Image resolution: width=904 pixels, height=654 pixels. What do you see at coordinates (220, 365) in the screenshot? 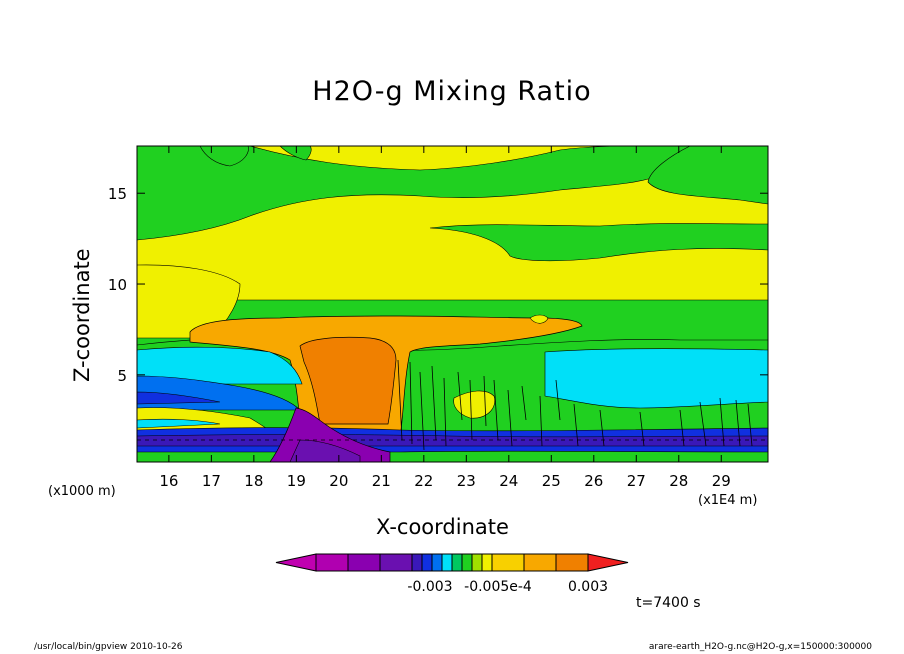
I see `contour-cyan-left` at bounding box center [220, 365].